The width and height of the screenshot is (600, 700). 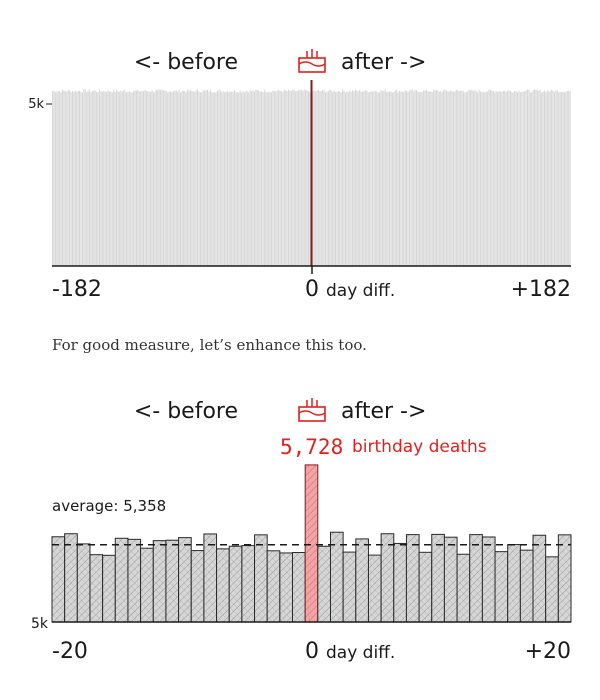 I want to click on bar-day--17, so click(x=96, y=588).